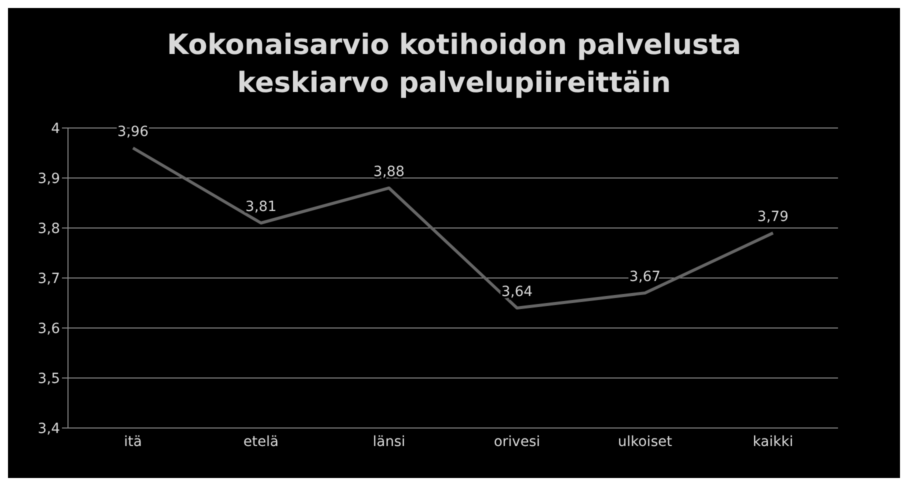 This screenshot has height=486, width=908. Describe the element at coordinates (49, 228) in the screenshot. I see `y-tick-label: 3,8` at that location.